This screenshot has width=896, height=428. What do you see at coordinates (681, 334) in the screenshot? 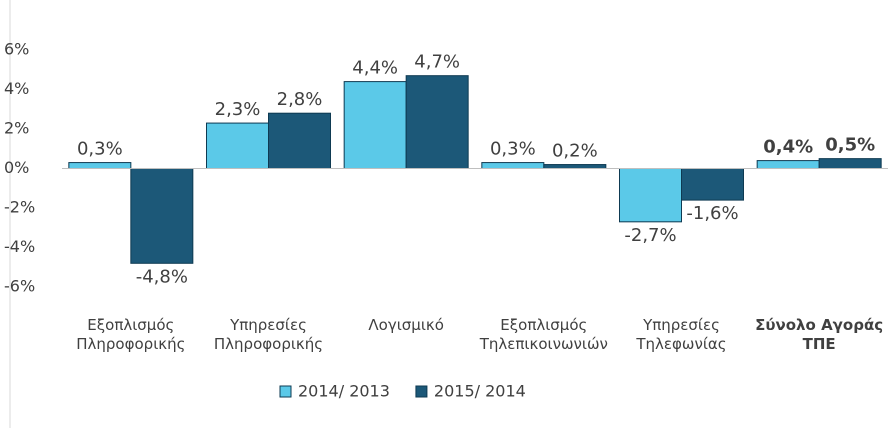
I see `x-tick-label: Υπηρεσίες Τηλεφωνίας` at bounding box center [681, 334].